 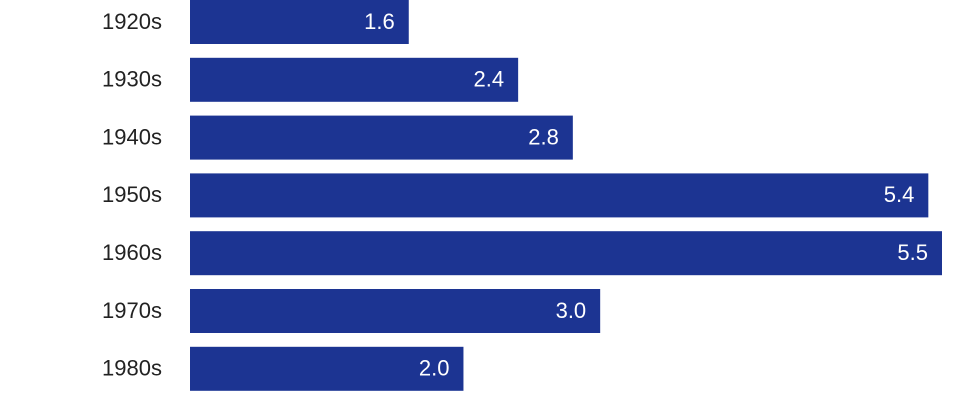 I want to click on value-label: 5.4, so click(x=899, y=194).